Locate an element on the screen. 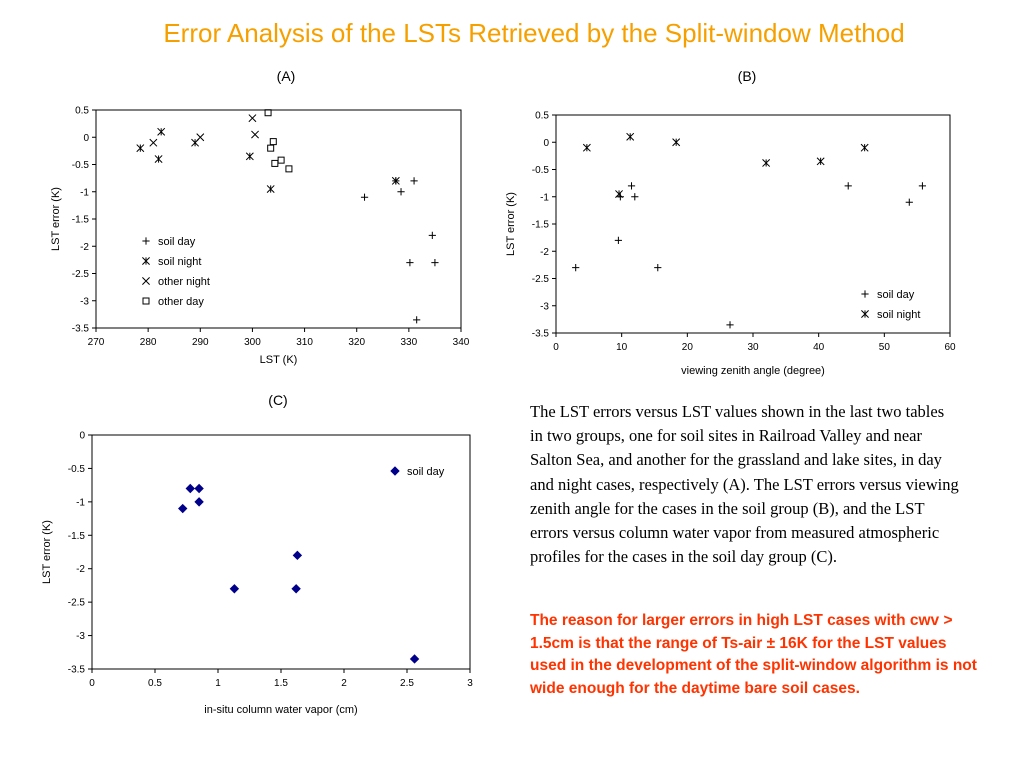  y-tick-label: -1 is located at coordinates (544, 197).